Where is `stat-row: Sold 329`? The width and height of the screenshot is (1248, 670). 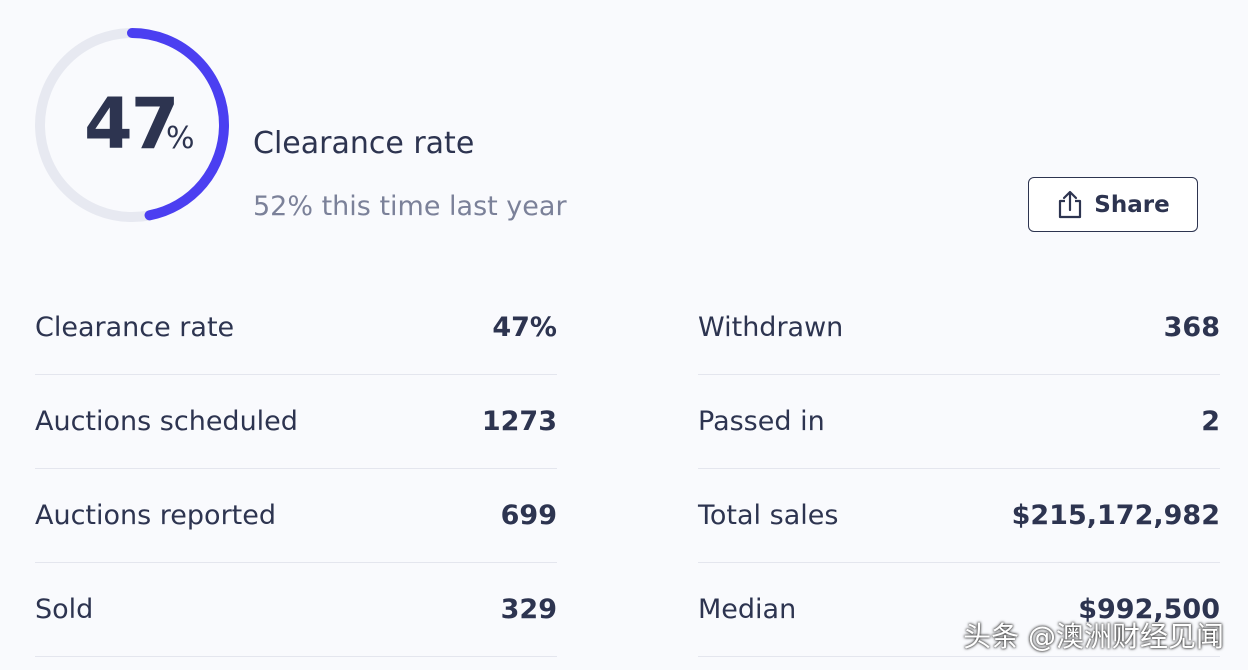
stat-row: Sold 329 is located at coordinates (296, 610).